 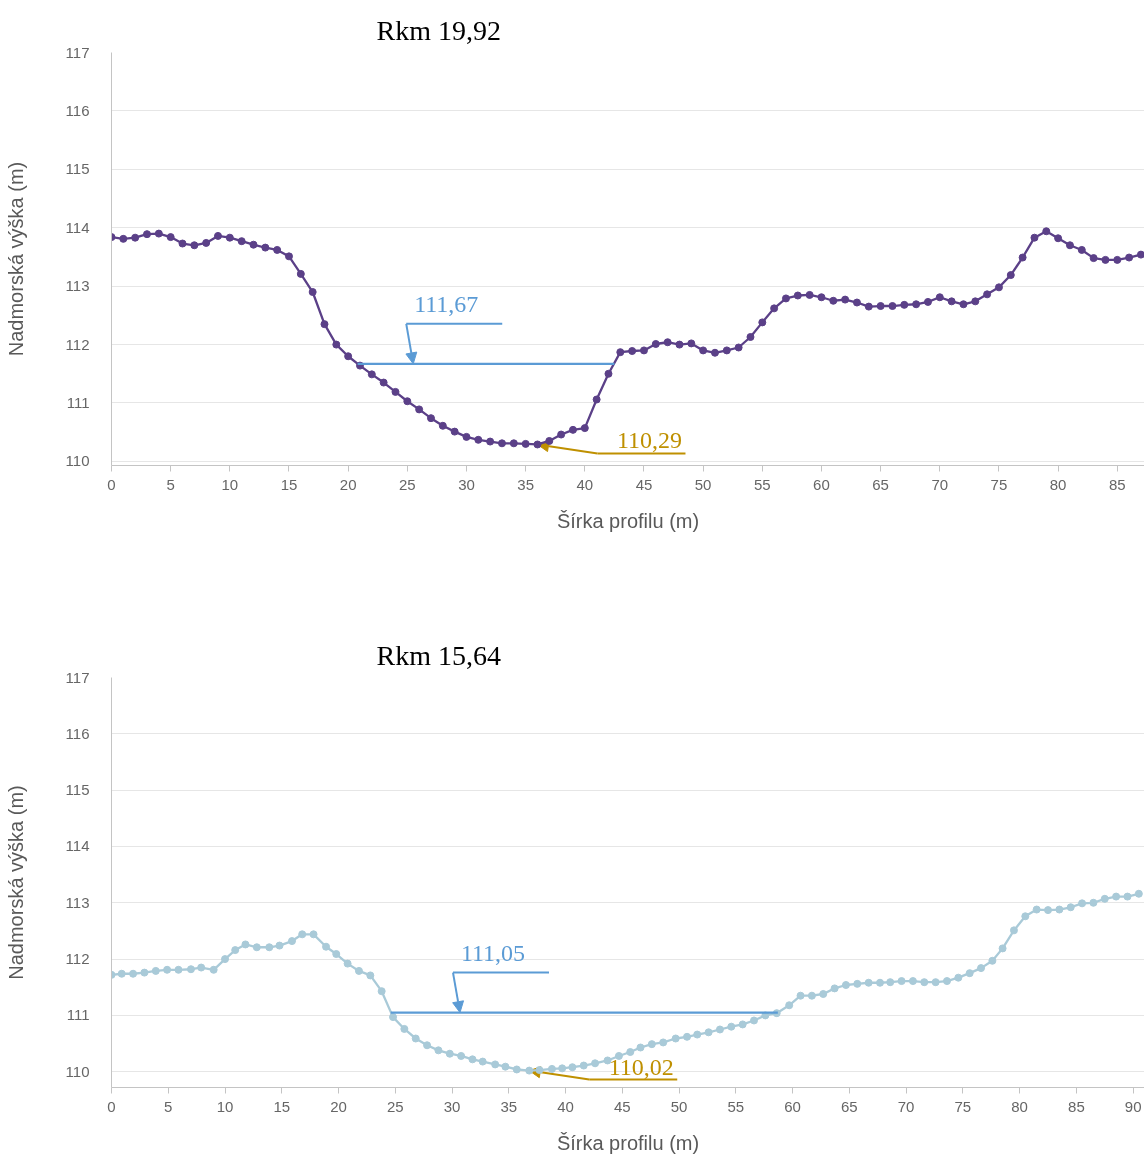 What do you see at coordinates (438, 30) in the screenshot?
I see `chart-title: Rkm 19,92` at bounding box center [438, 30].